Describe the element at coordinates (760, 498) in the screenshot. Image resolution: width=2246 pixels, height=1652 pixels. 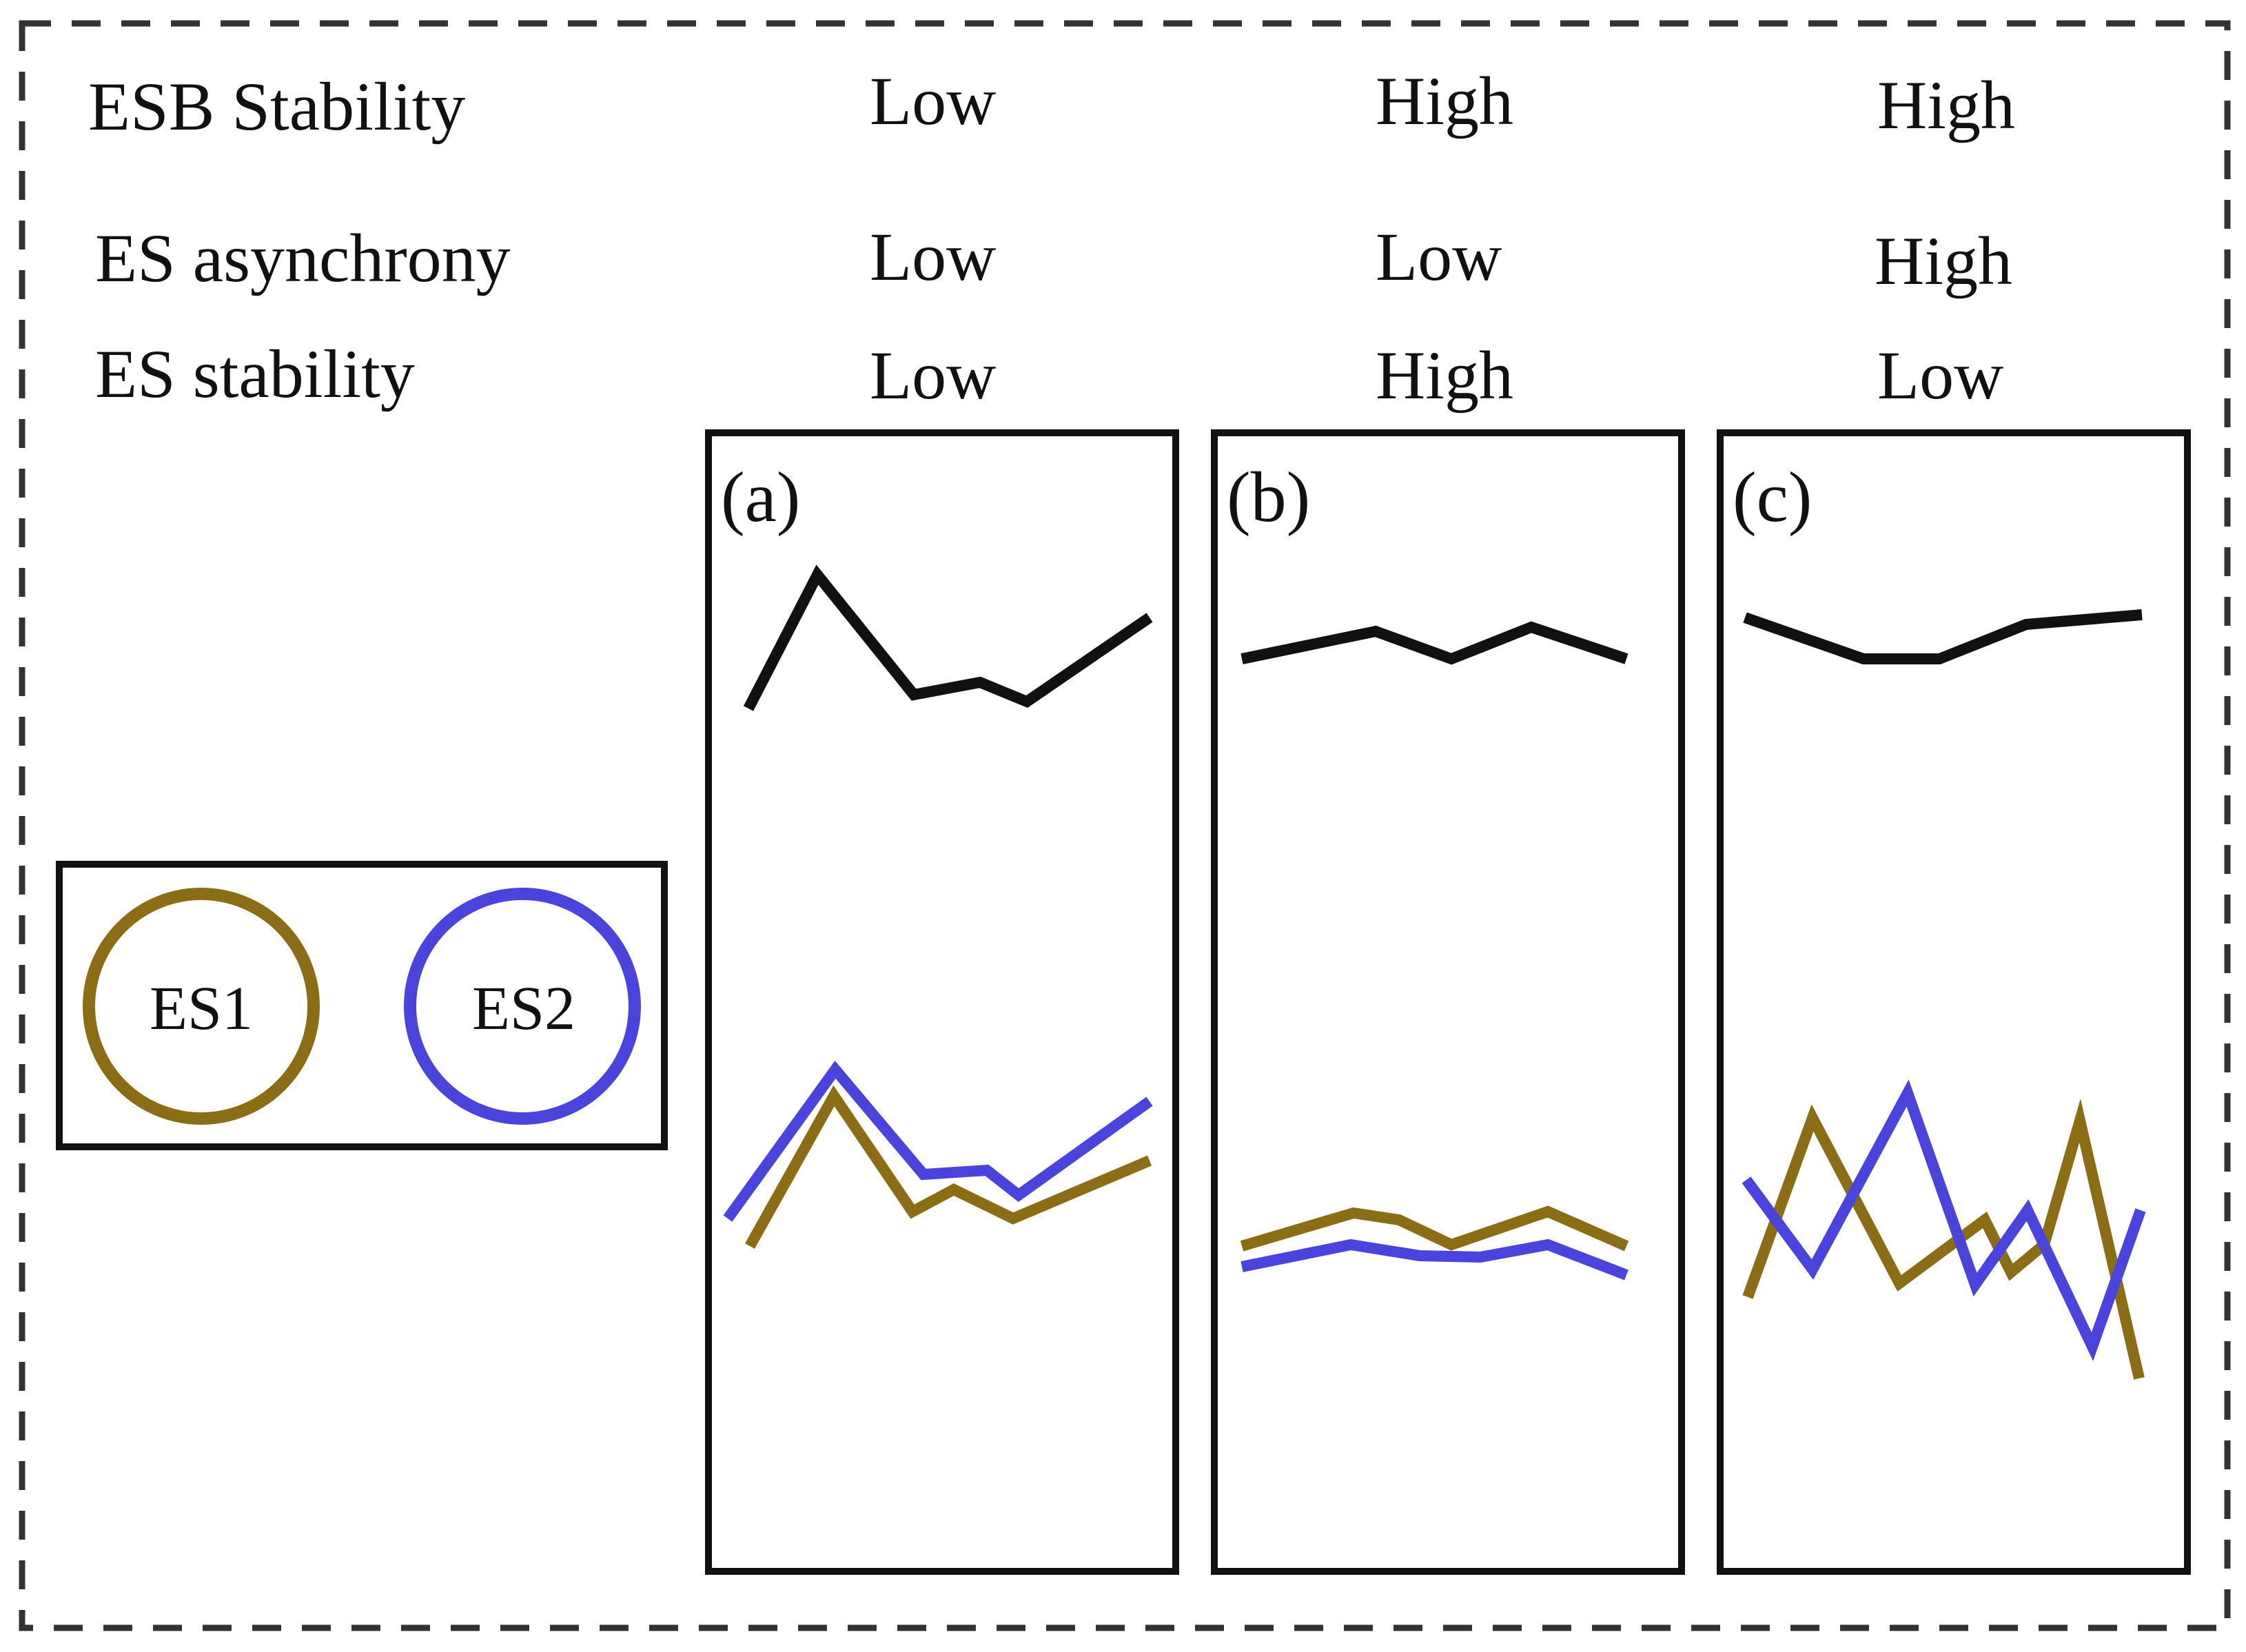
I see `panel-a-letter: (a)` at that location.